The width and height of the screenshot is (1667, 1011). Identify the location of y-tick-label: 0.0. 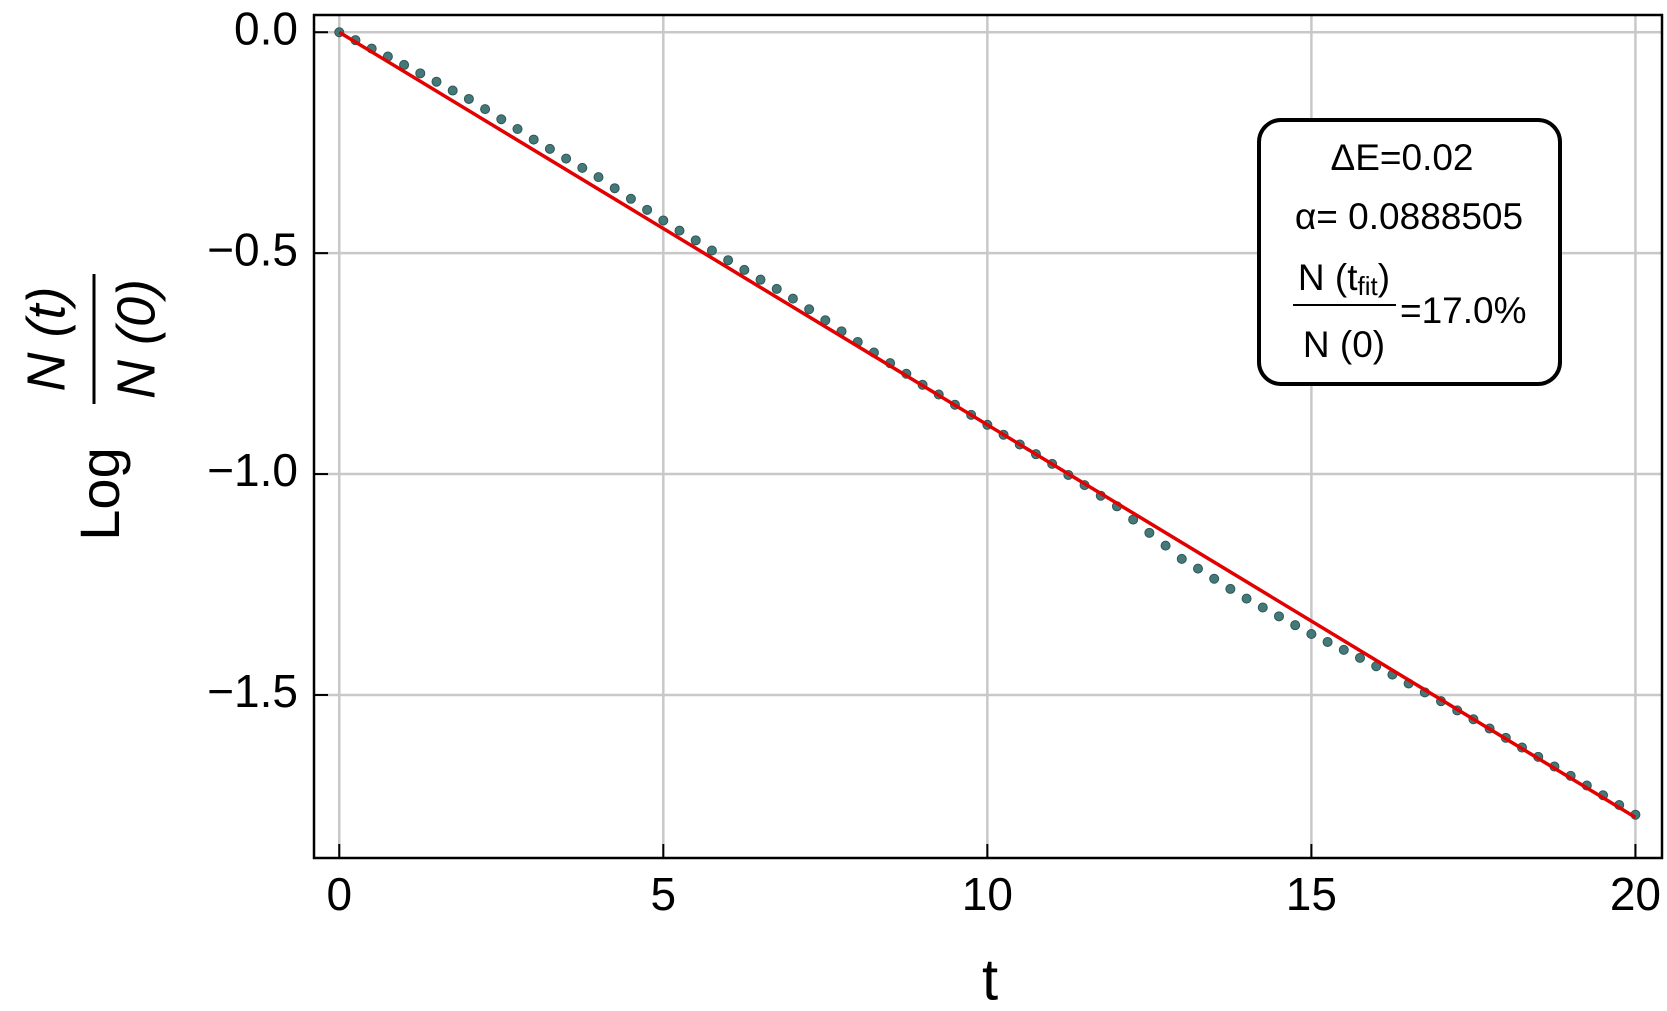
(266, 28).